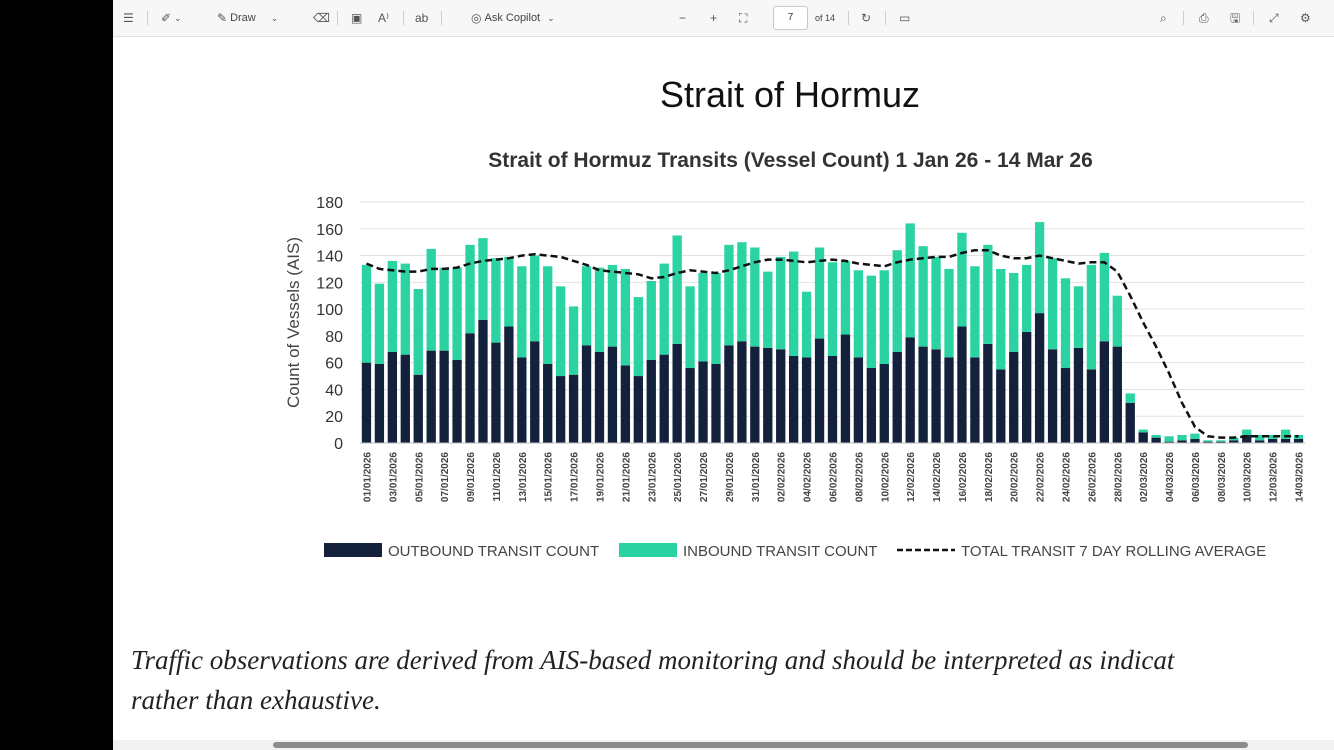  I want to click on x-tick-label: 28/02/2026, so click(1118, 477).